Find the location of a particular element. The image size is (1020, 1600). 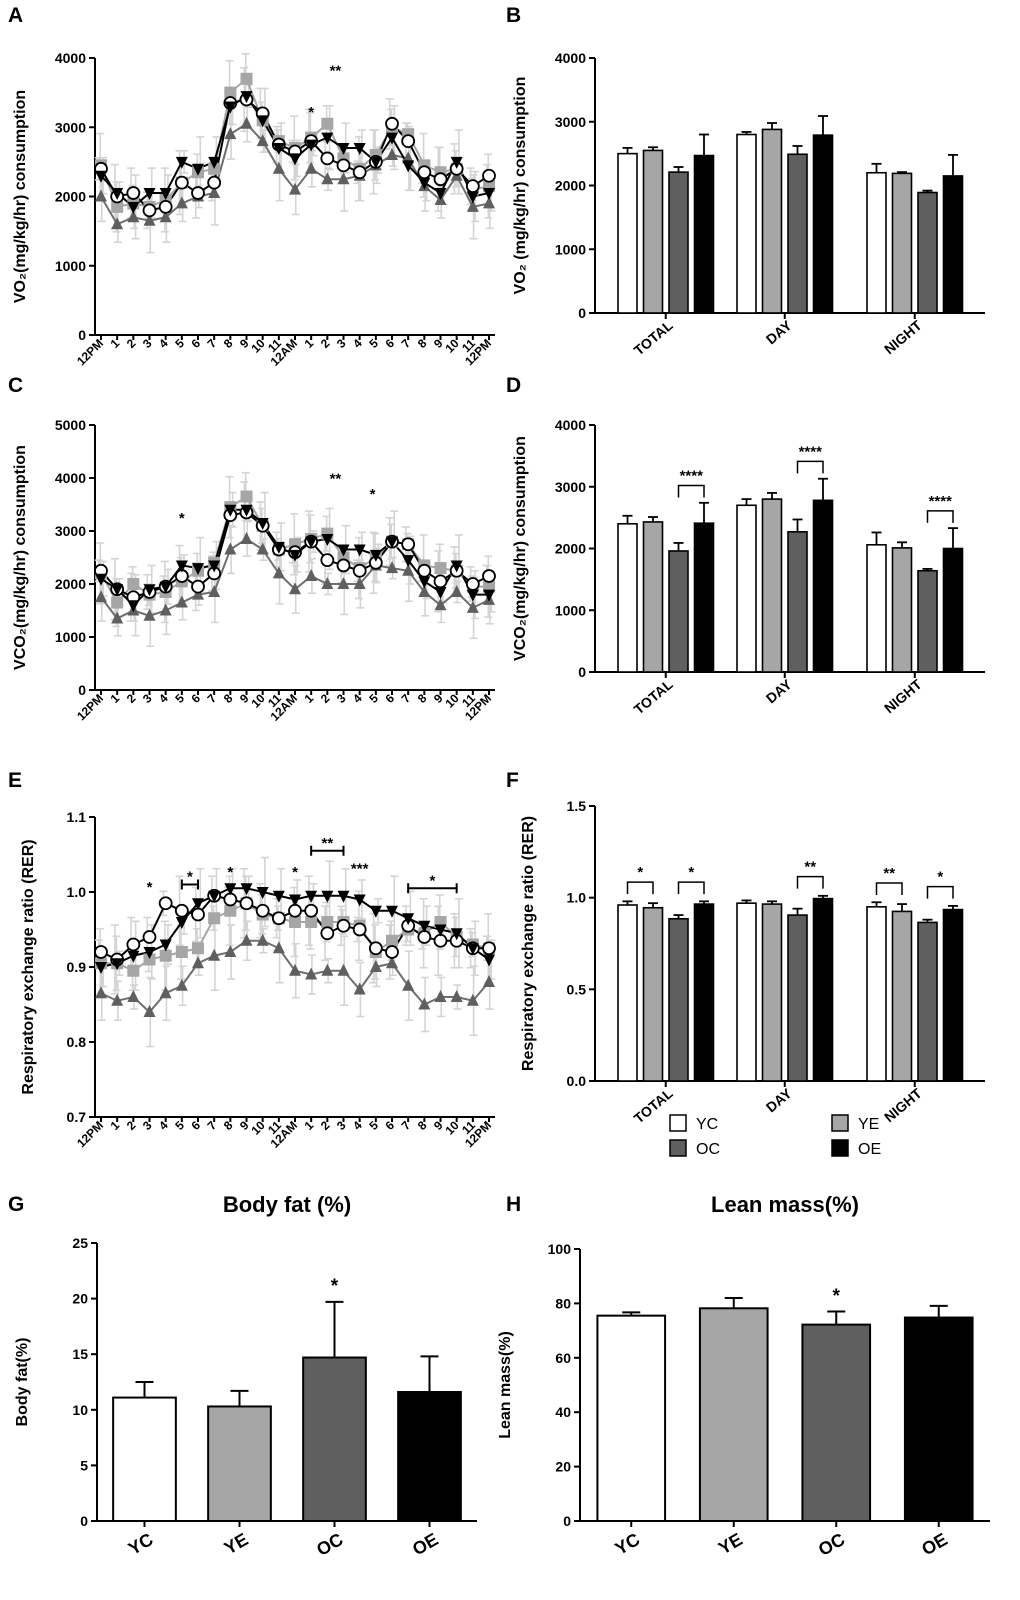

x-tick-label: 4 is located at coordinates (163, 698).